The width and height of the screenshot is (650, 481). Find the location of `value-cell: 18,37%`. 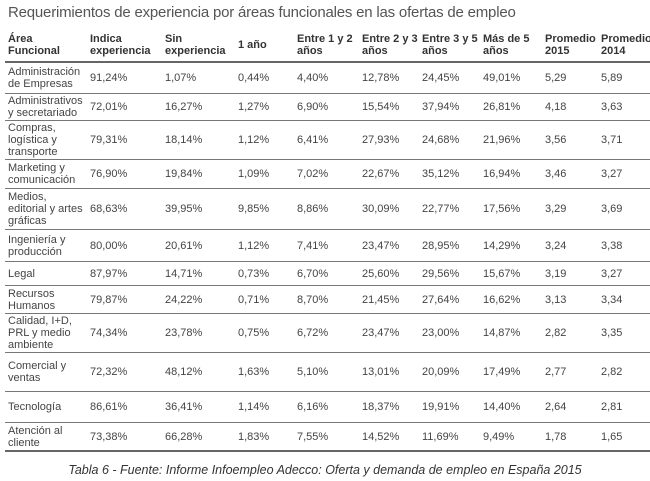

value-cell: 18,37% is located at coordinates (389, 407).